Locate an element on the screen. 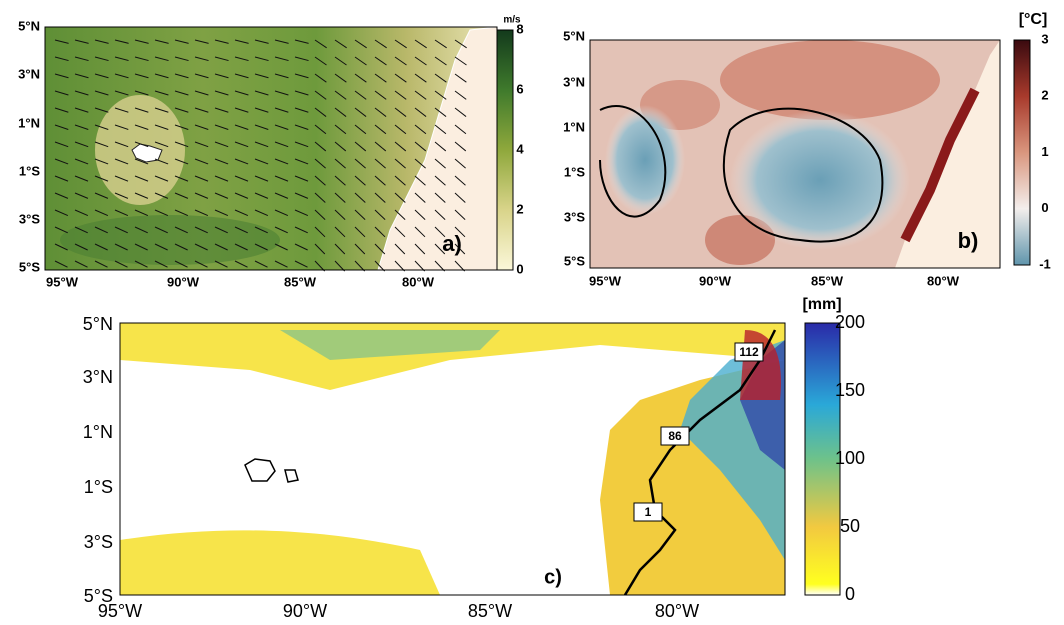 Image resolution: width=1064 pixels, height=625 pixels. colorbar-tick-label: 50 is located at coordinates (850, 526).